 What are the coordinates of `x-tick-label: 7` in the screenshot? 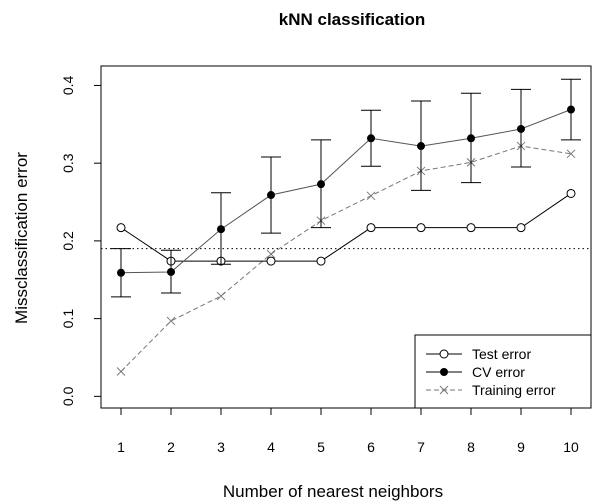 It's located at (421, 447).